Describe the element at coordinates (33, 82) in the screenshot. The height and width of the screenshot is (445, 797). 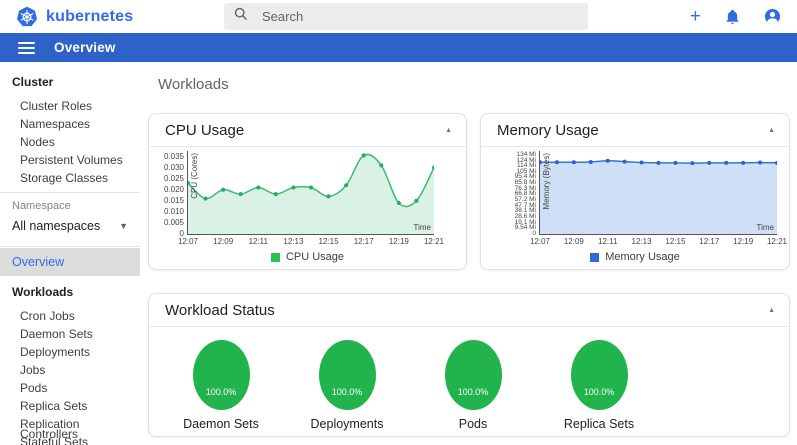
I see `sidebar-section-cluster: Cluster` at that location.